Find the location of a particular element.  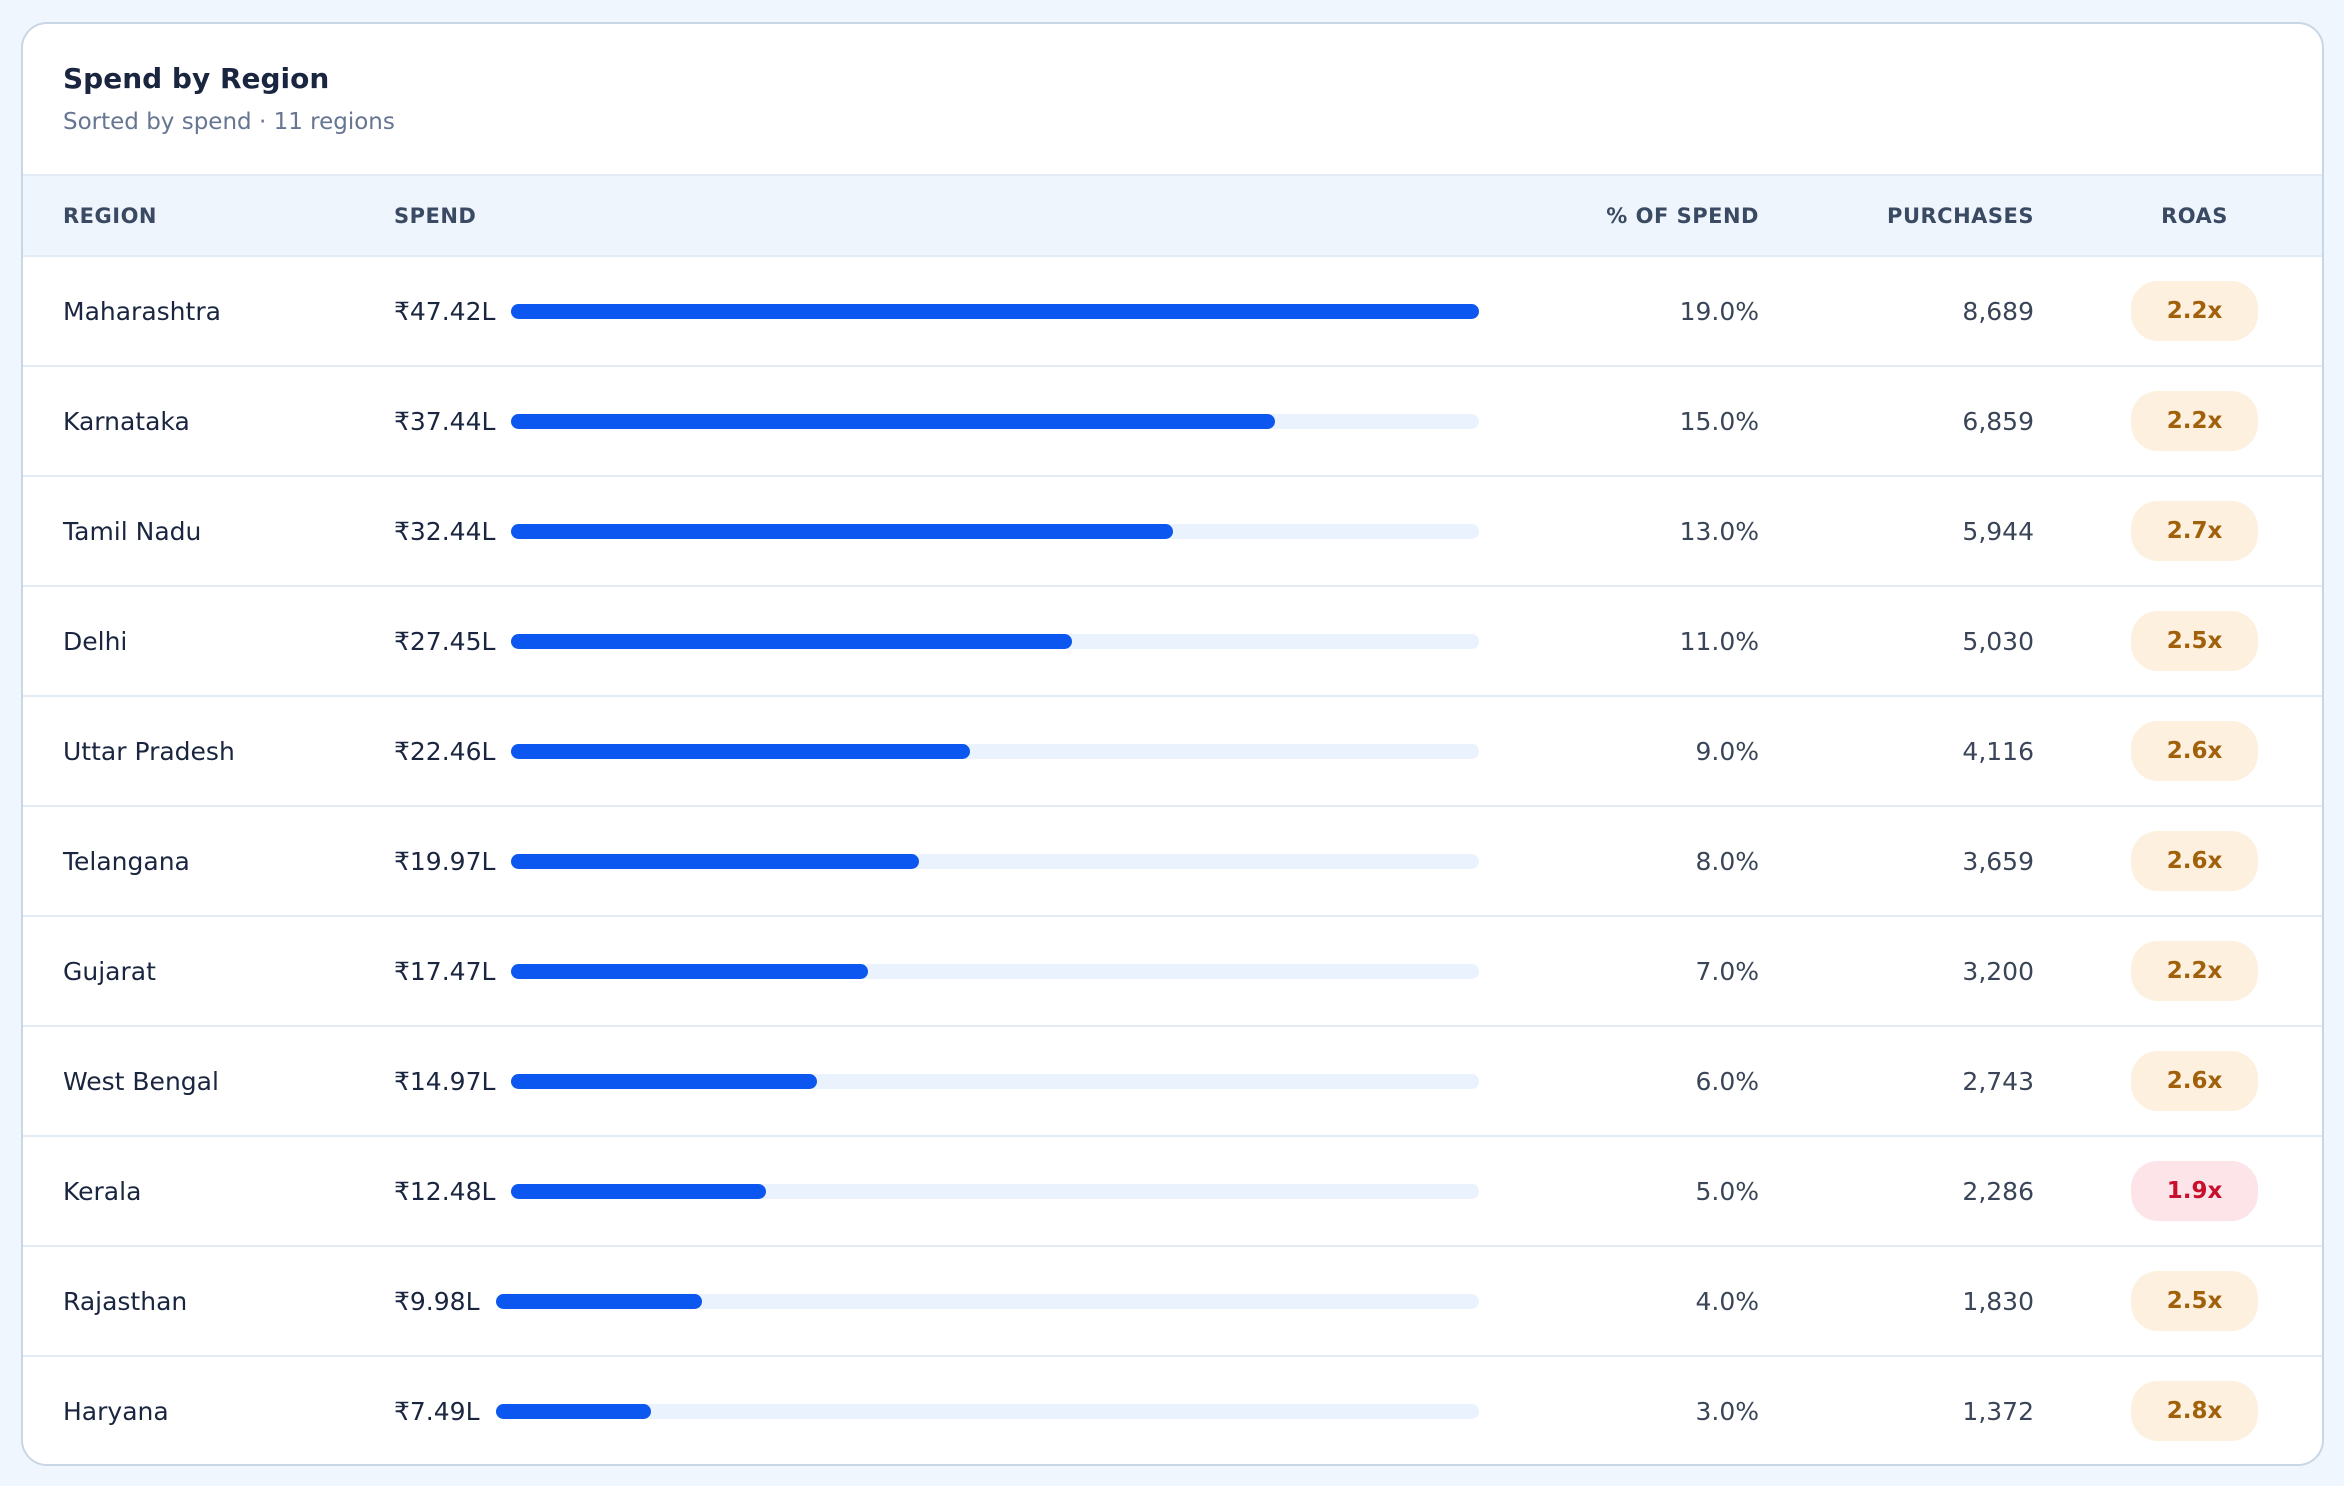

share-cell: 7.0% is located at coordinates (1727, 971).